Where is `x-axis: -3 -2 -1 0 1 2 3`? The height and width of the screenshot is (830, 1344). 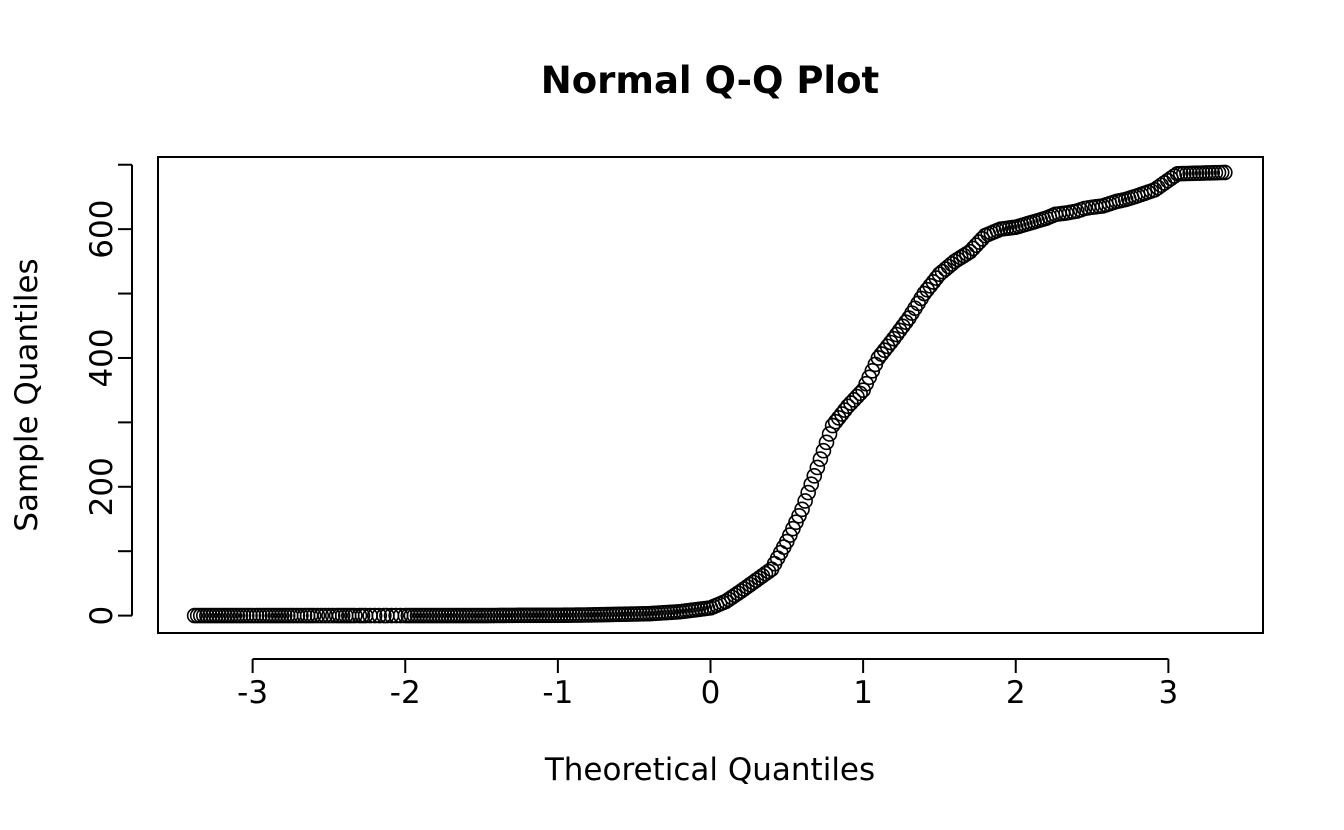
x-axis: -3 -2 -1 0 1 2 3 is located at coordinates (708, 684).